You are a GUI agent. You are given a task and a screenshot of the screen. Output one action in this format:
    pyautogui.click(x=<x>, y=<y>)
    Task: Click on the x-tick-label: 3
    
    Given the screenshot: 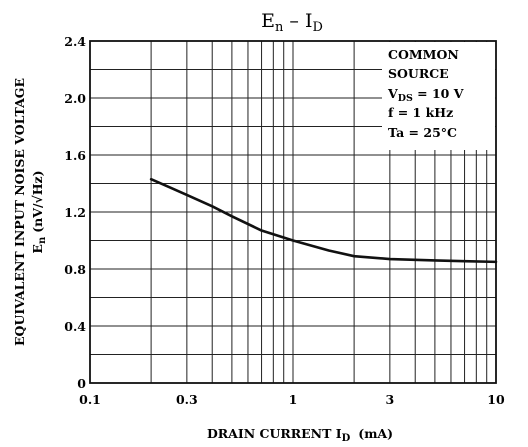 What is the action you would take?
    pyautogui.click(x=390, y=399)
    